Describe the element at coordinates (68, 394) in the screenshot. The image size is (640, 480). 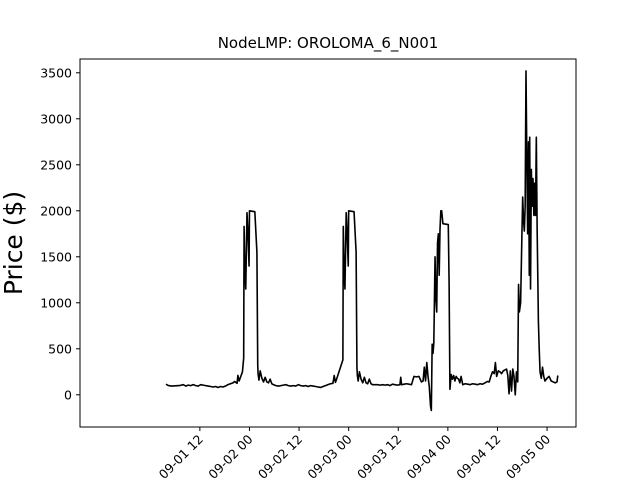
I see `y-tick-label: 0` at that location.